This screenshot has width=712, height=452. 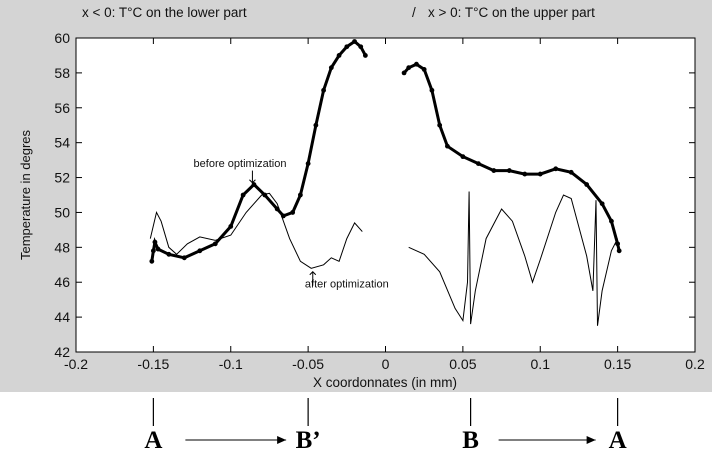 What do you see at coordinates (511, 12) in the screenshot?
I see `chart-title-right: x > 0: T°C on the upper part` at bounding box center [511, 12].